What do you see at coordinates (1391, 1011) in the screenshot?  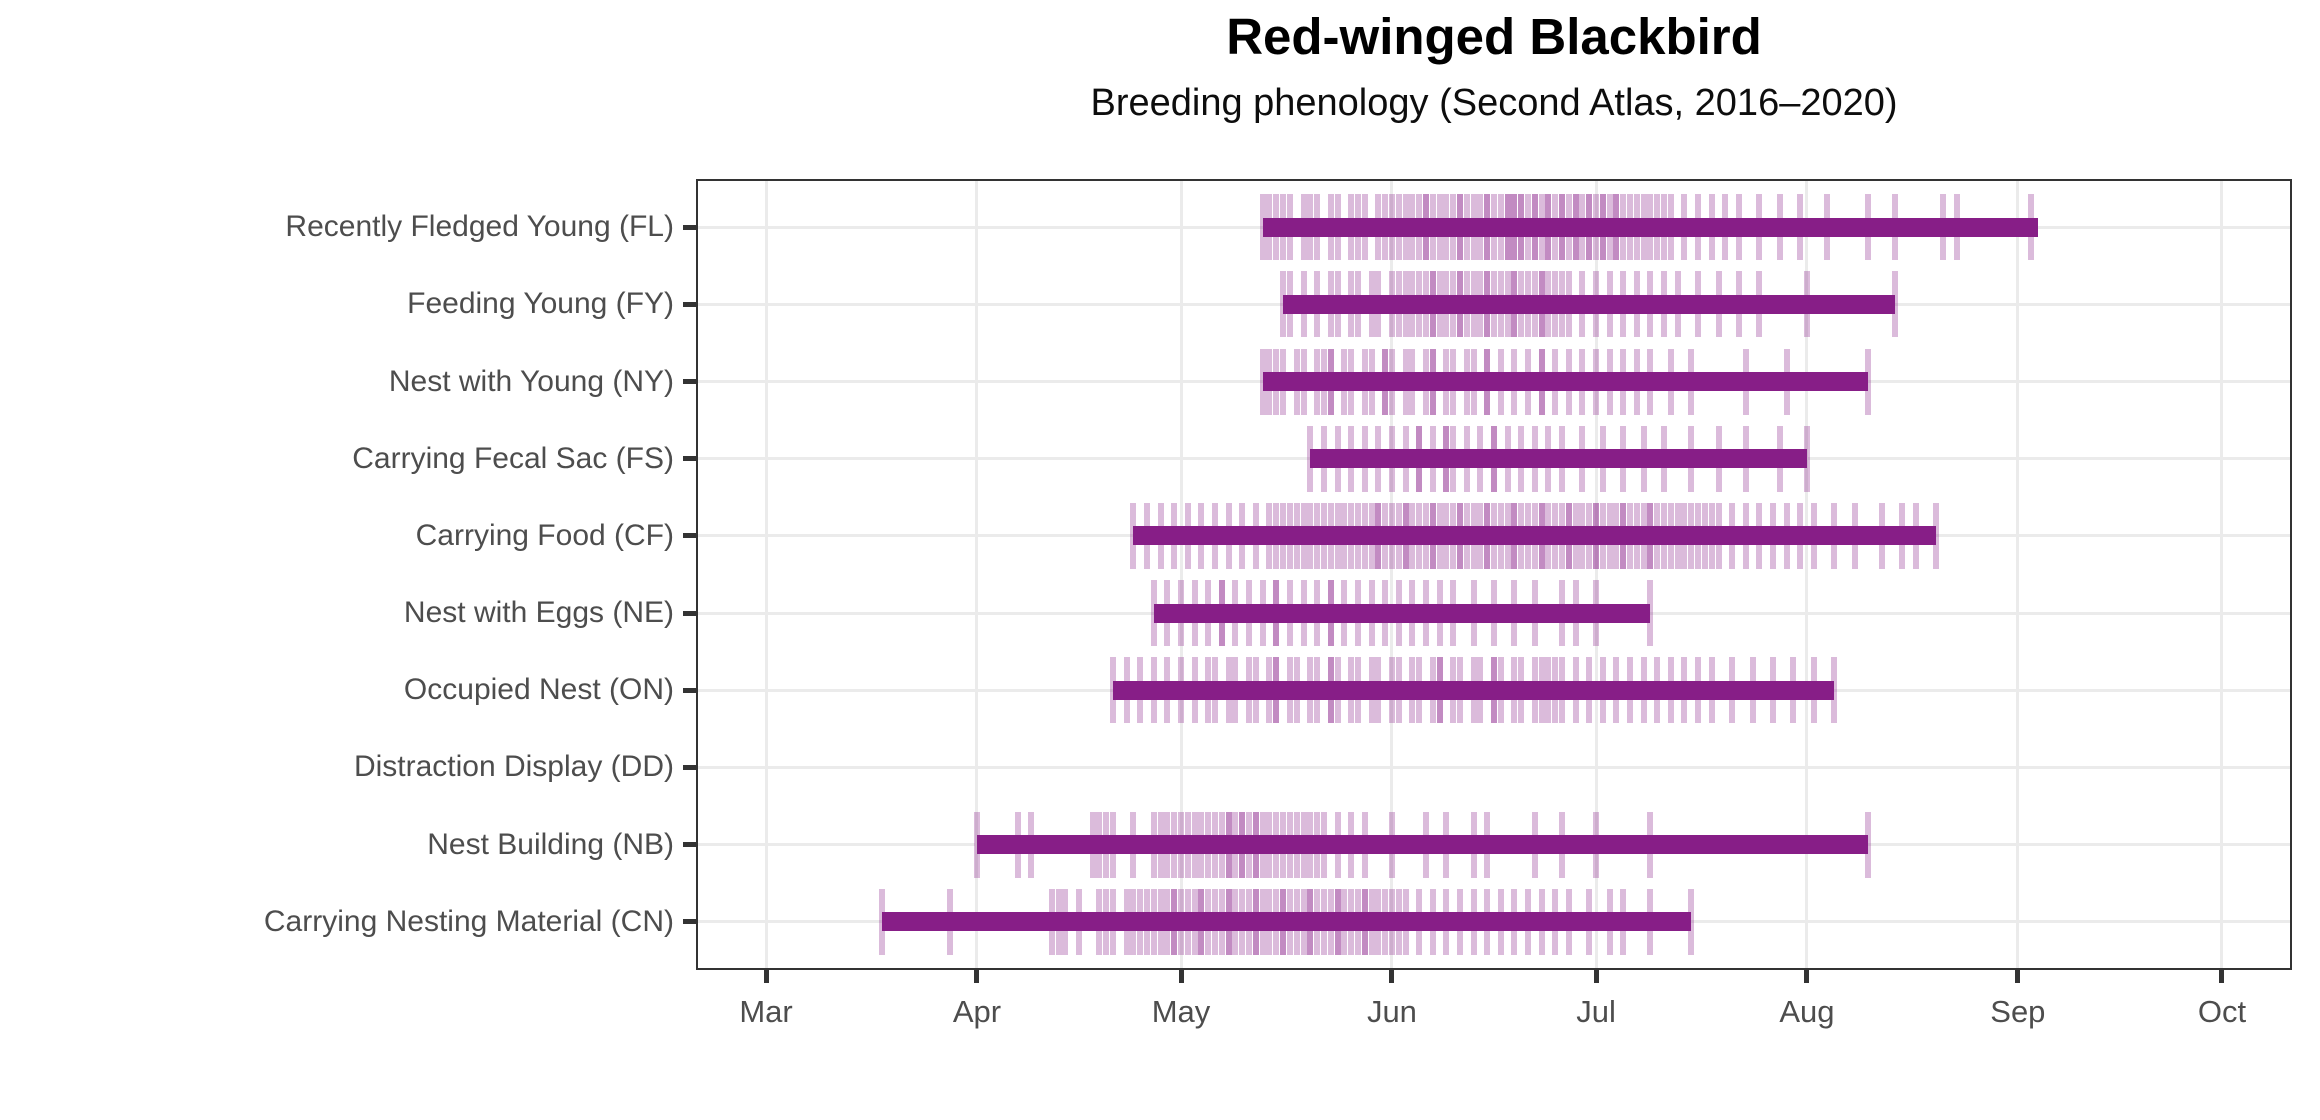 I see `x-axis-label: Jun` at bounding box center [1391, 1011].